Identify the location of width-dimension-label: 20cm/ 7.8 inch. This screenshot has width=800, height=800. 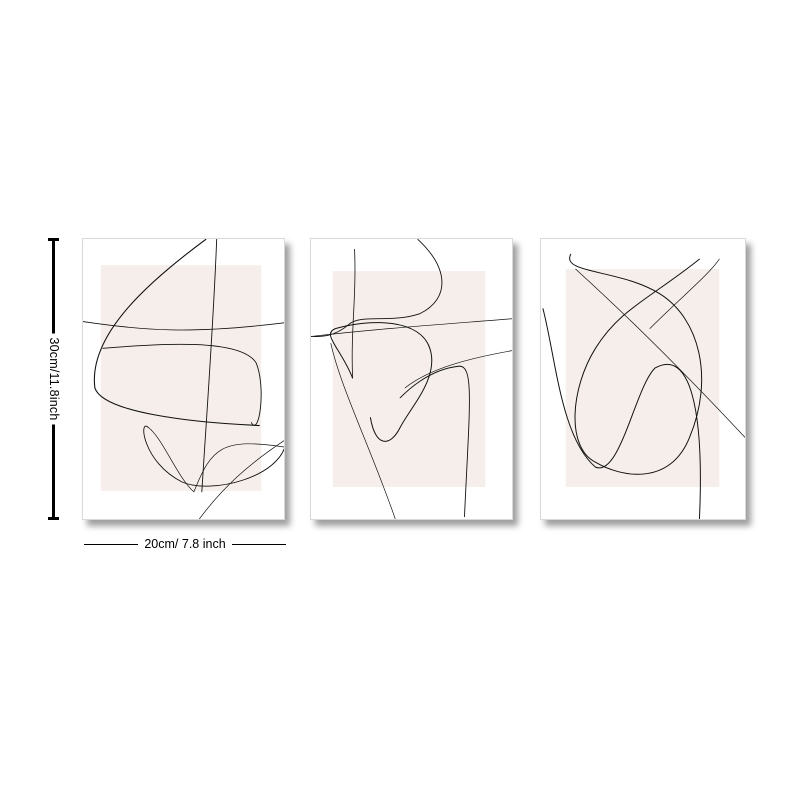
(185, 544).